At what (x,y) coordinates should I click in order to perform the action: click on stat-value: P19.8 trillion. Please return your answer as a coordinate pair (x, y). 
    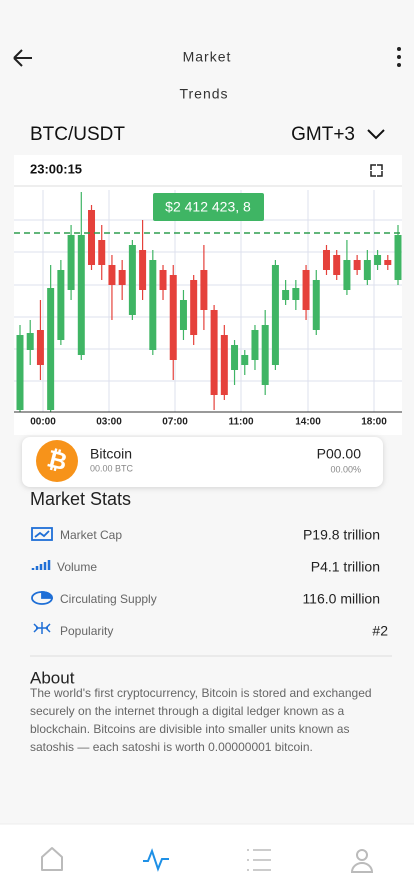
    Looking at the image, I should click on (341, 535).